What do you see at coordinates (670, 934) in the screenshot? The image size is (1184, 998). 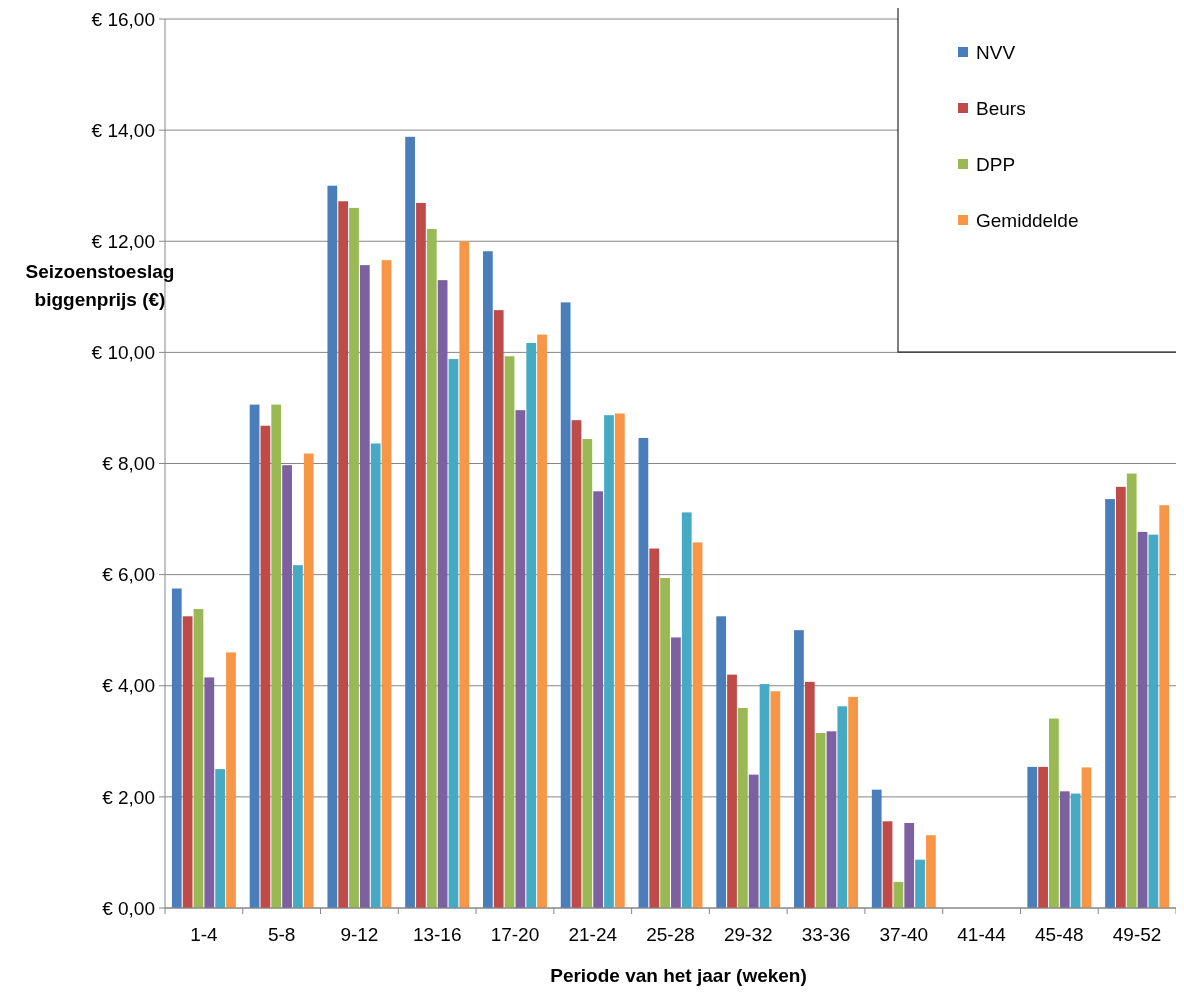 I see `x-tick-label: 25-28` at bounding box center [670, 934].